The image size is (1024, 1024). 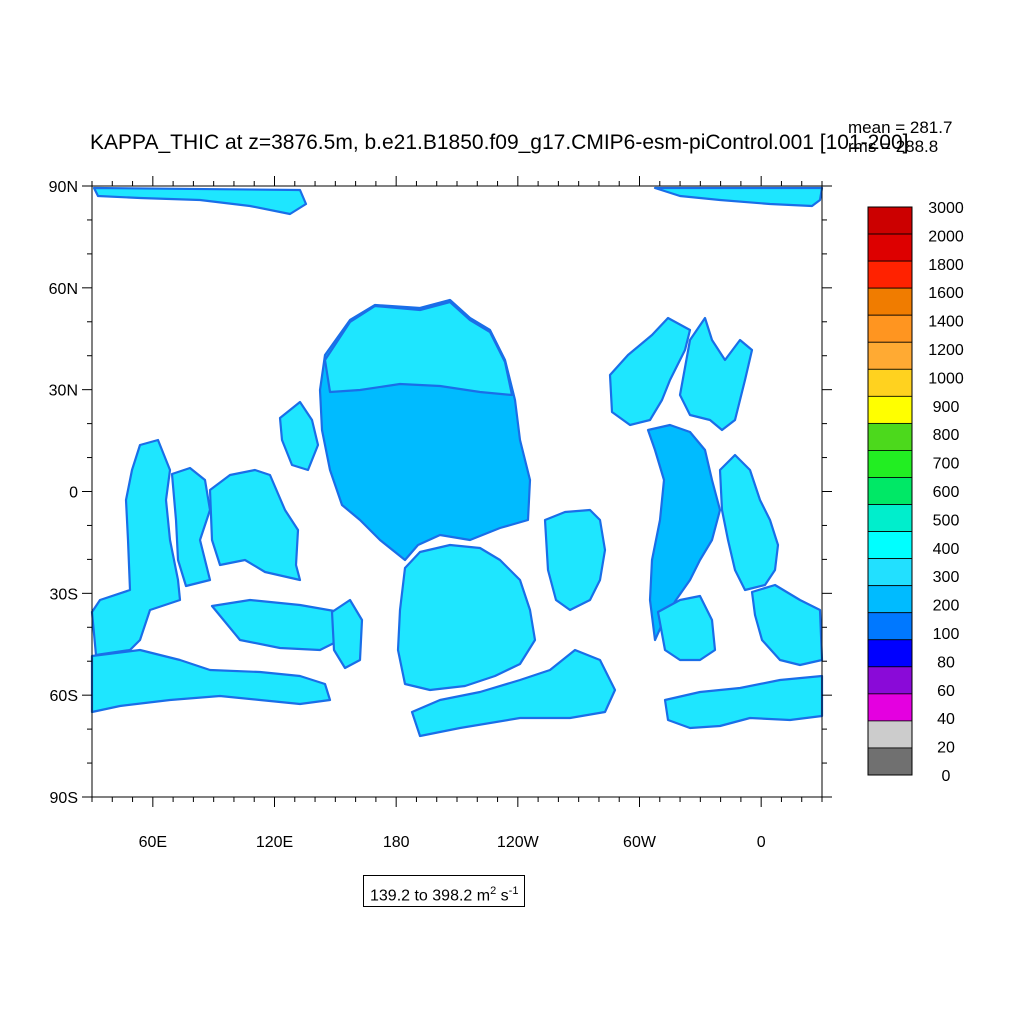 I want to click on arctic-ocean-left, so click(x=200, y=201).